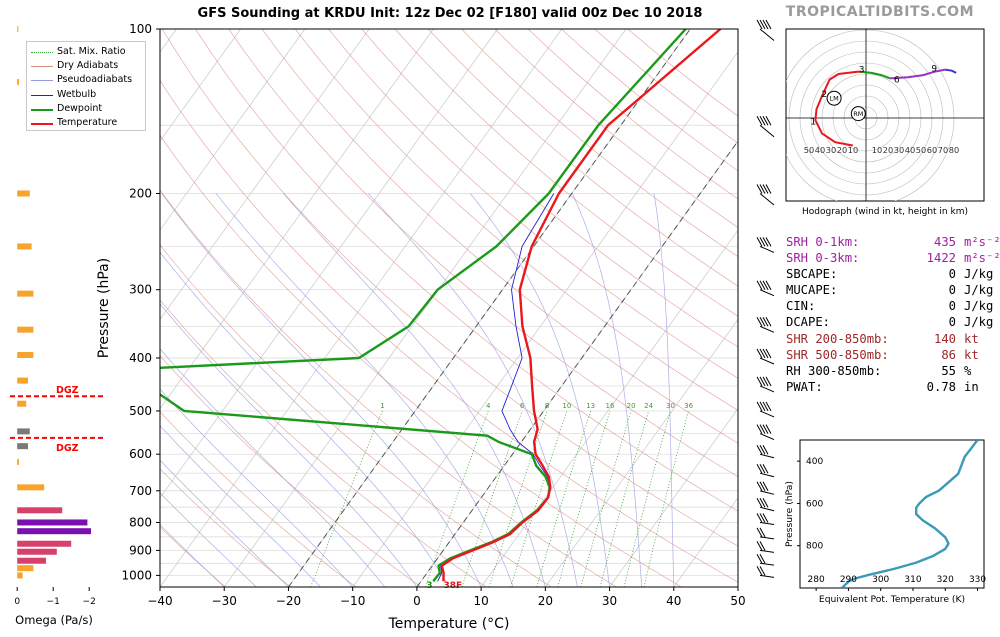 The width and height of the screenshot is (1000, 637). Describe the element at coordinates (893, 355) in the screenshot. I see `parameter-row: SHR 500-850mb: 86 kt` at that location.